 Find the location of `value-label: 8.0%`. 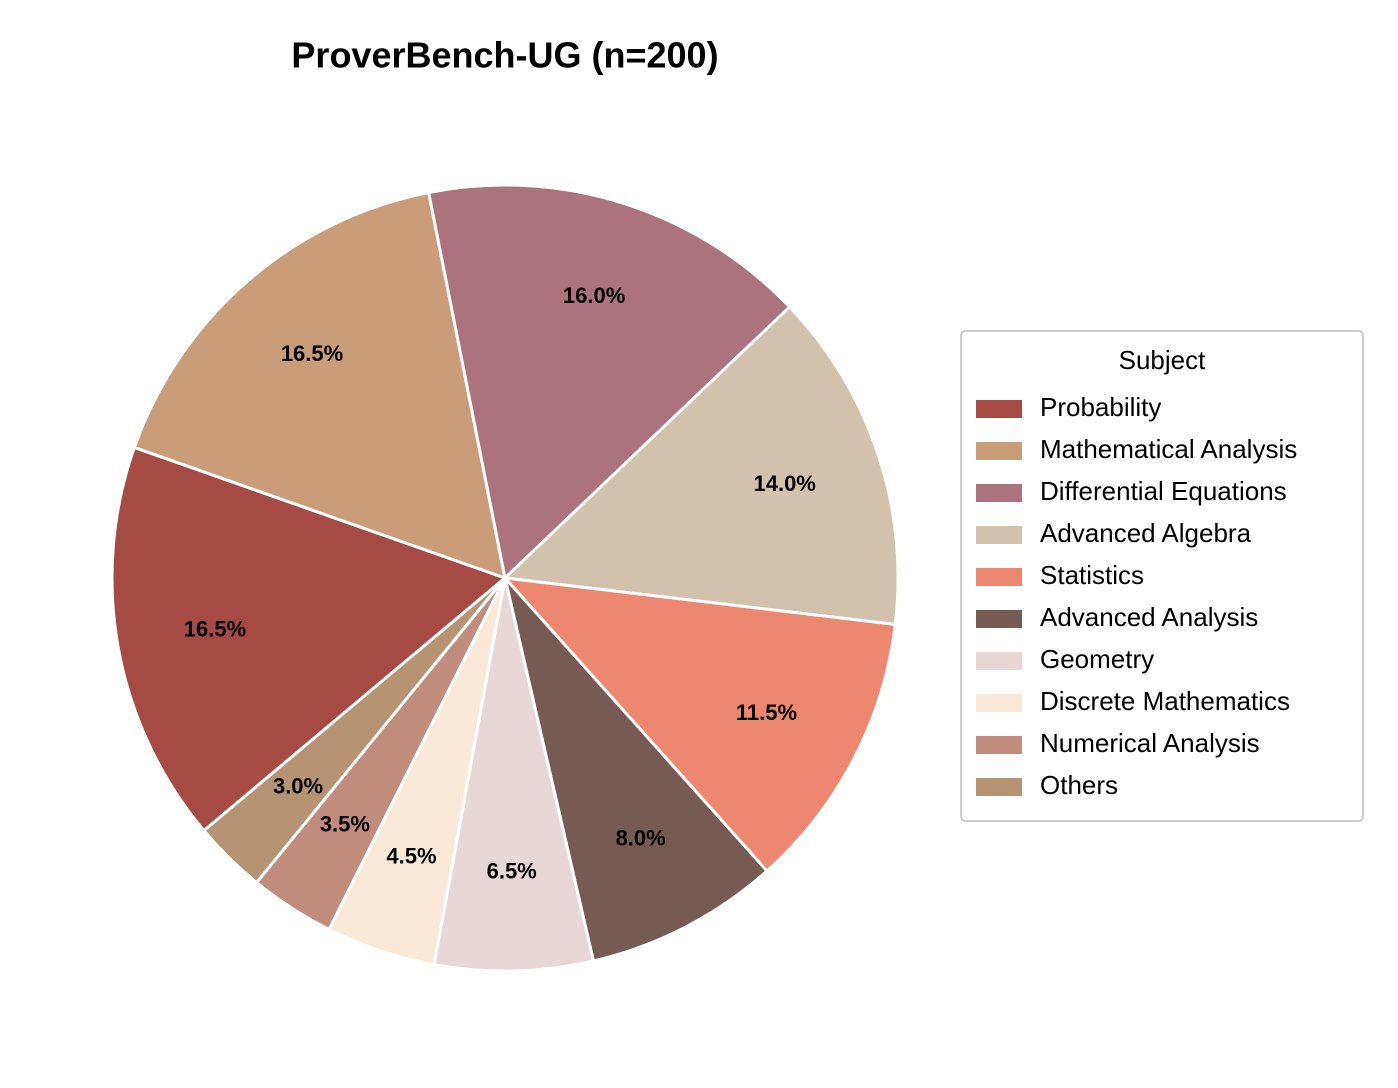

value-label: 8.0% is located at coordinates (641, 837).